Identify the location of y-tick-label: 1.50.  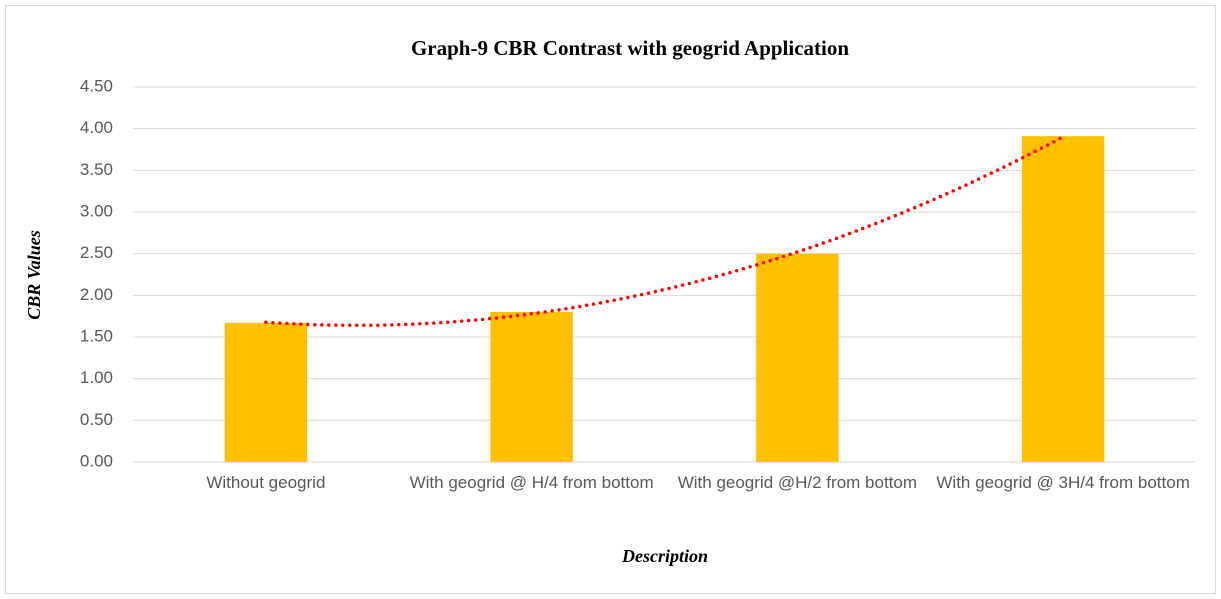
(96, 335).